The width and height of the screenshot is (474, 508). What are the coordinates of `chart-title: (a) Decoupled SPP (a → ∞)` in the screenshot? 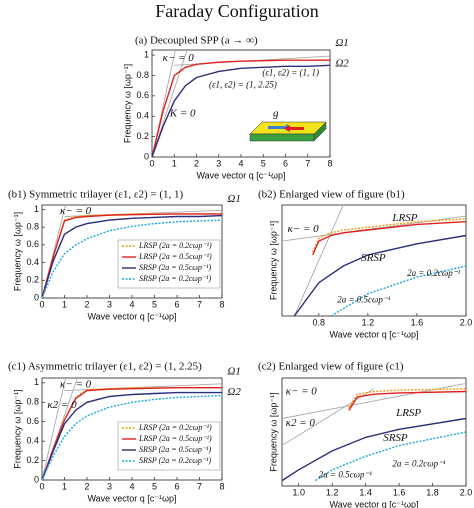 It's located at (196, 41).